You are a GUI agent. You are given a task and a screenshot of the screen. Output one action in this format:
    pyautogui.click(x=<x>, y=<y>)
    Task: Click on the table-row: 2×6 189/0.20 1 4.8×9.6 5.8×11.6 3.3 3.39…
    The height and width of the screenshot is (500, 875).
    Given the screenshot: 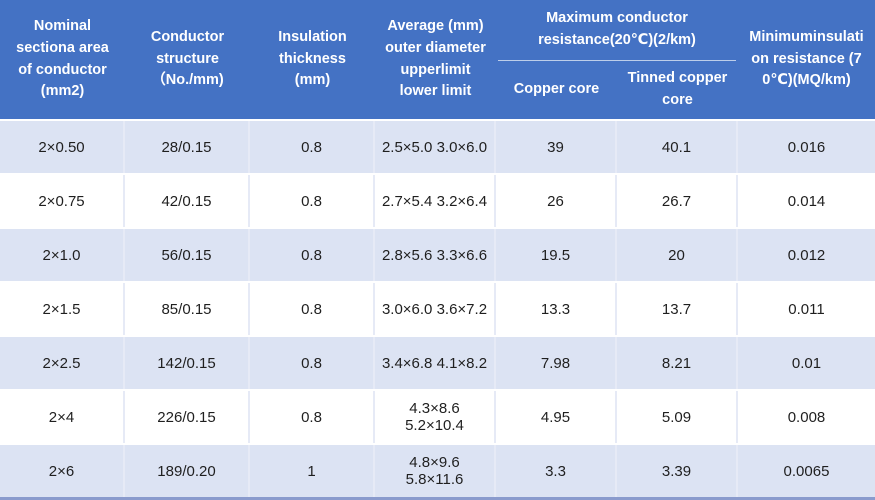 What is the action you would take?
    pyautogui.click(x=437, y=471)
    